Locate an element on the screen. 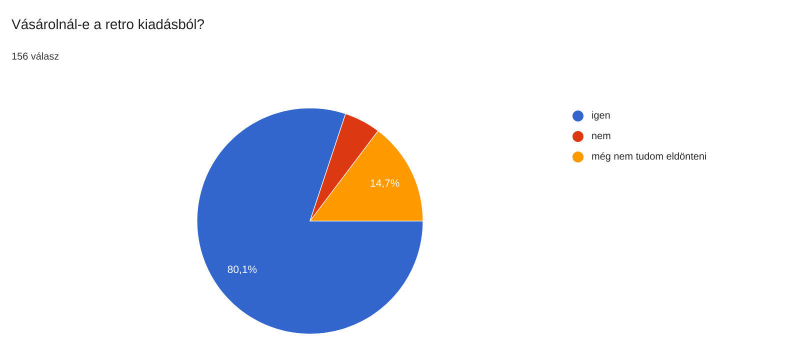 This screenshot has height=356, width=800. chart-title: Vásárolnál-e a retro kiadásból? is located at coordinates (108, 24).